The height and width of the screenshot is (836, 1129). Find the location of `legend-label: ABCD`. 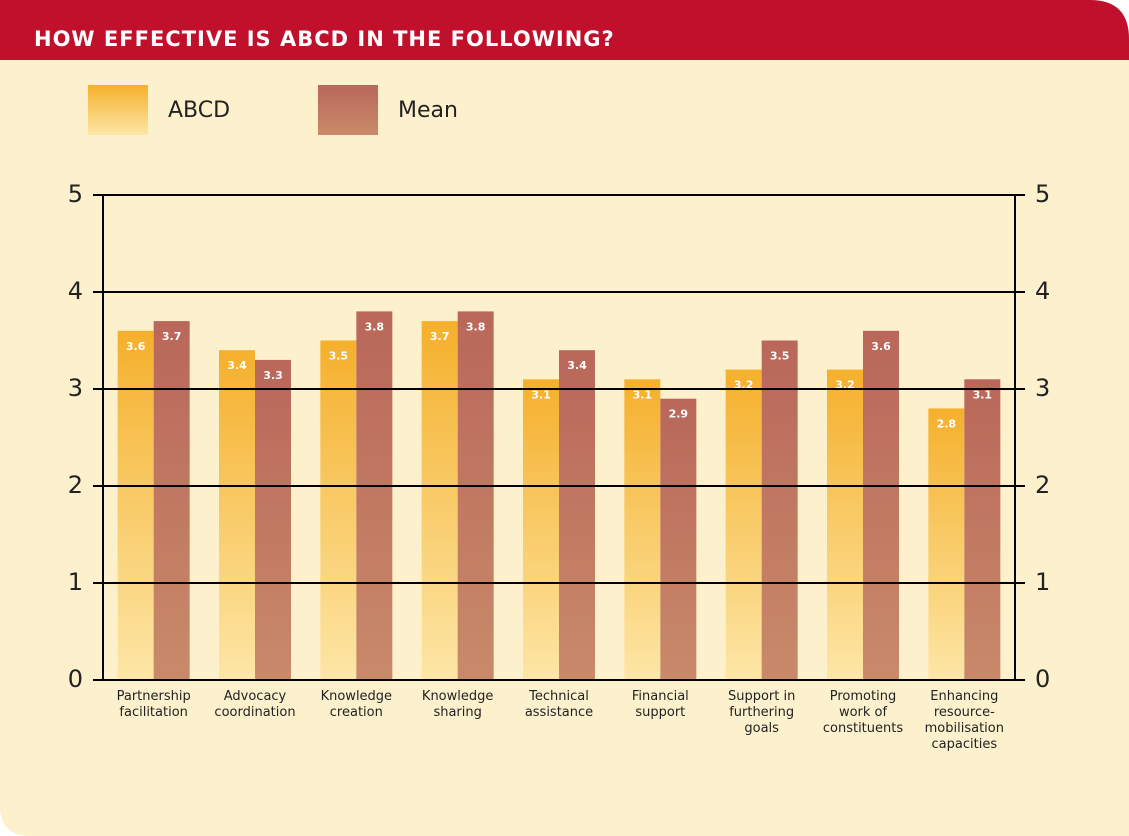

legend-label: ABCD is located at coordinates (199, 110).